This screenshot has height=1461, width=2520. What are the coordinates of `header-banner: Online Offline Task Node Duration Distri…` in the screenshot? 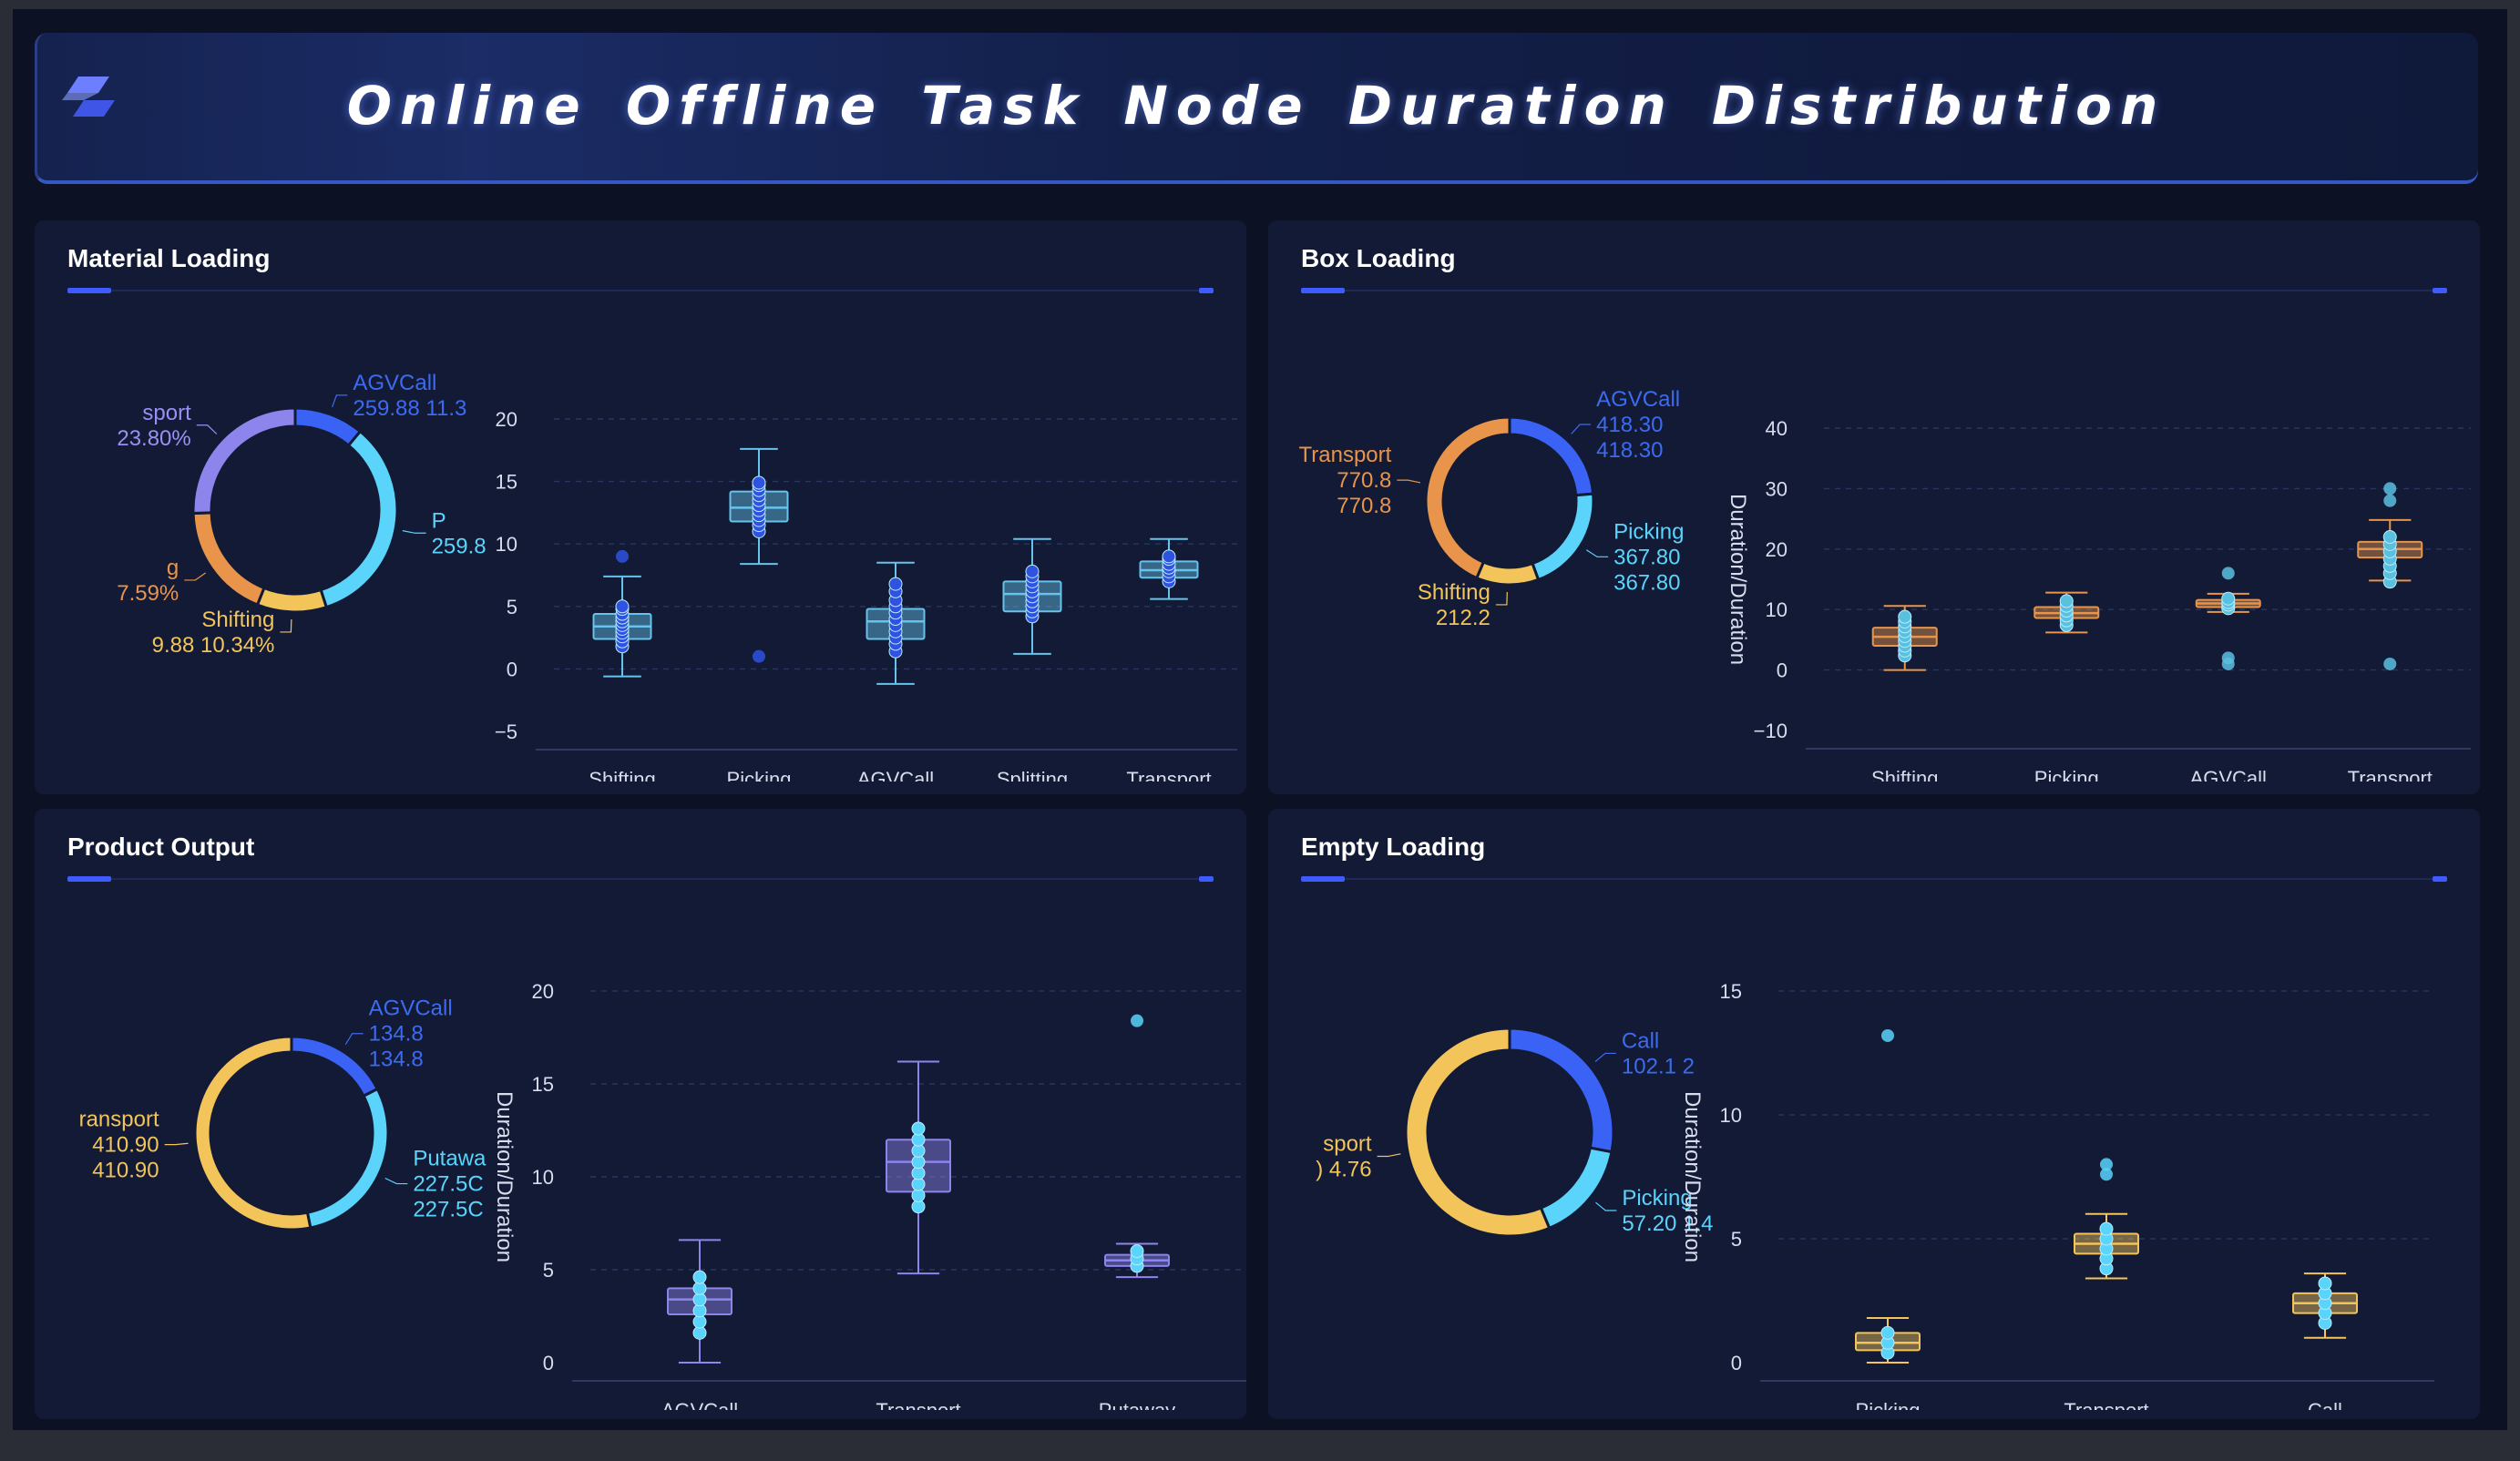 It's located at (1257, 108).